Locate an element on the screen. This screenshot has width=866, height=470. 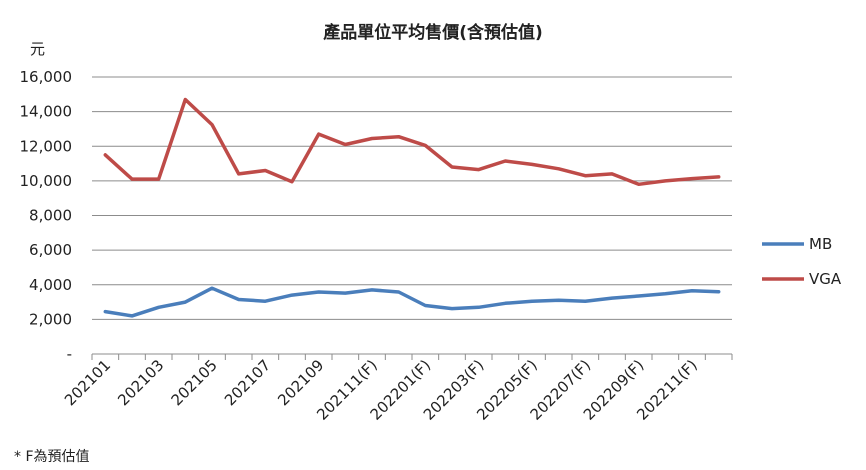
x-tick-label: 202101 is located at coordinates (87, 382).